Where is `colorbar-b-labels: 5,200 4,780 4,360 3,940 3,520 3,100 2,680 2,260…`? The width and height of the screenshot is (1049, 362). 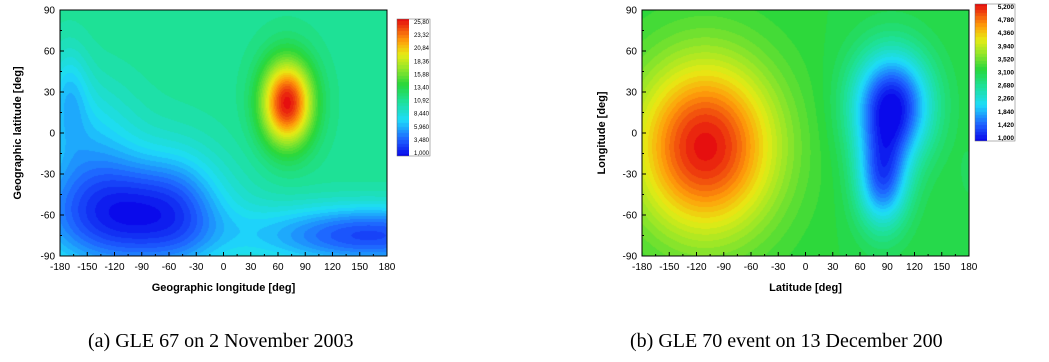
colorbar-b-labels: 5,200 4,780 4,360 3,940 3,520 3,100 2,680 2,260… is located at coordinates (1006, 73).